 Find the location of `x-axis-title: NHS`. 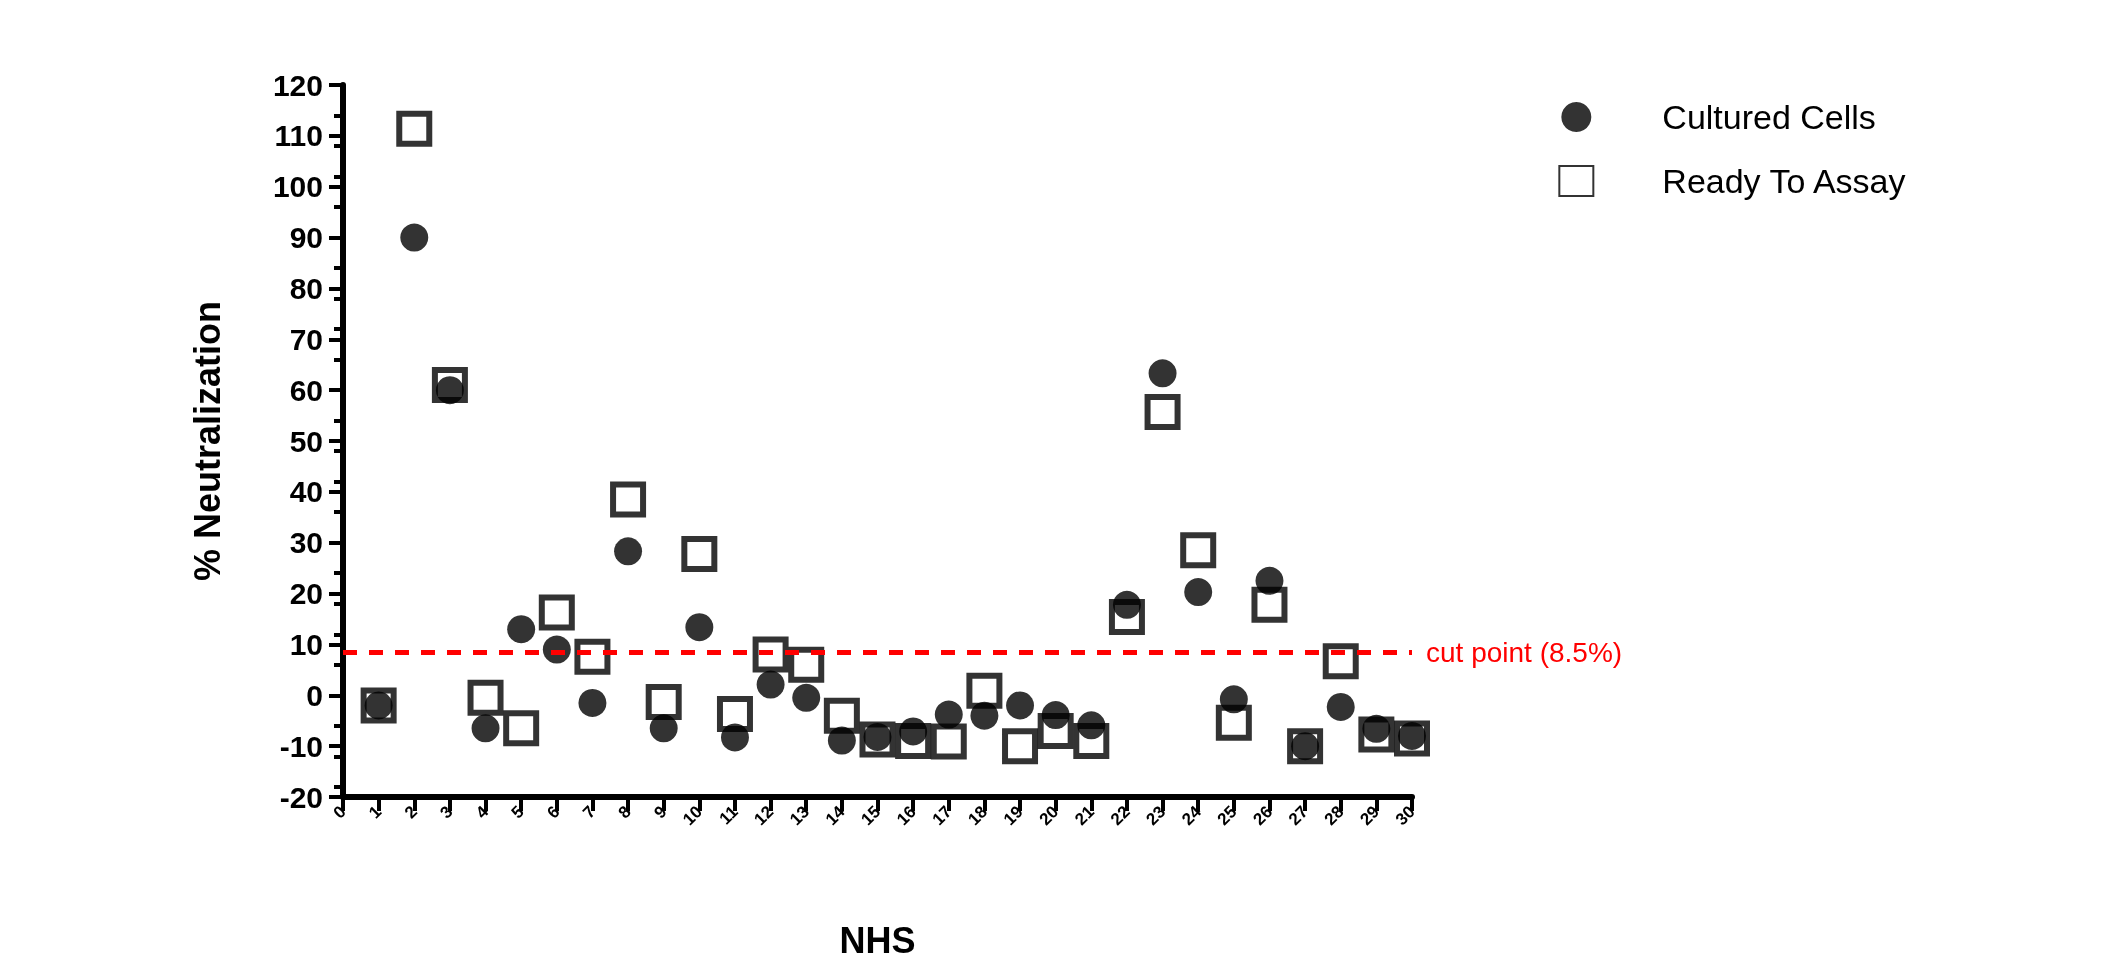

x-axis-title: NHS is located at coordinates (877, 940).